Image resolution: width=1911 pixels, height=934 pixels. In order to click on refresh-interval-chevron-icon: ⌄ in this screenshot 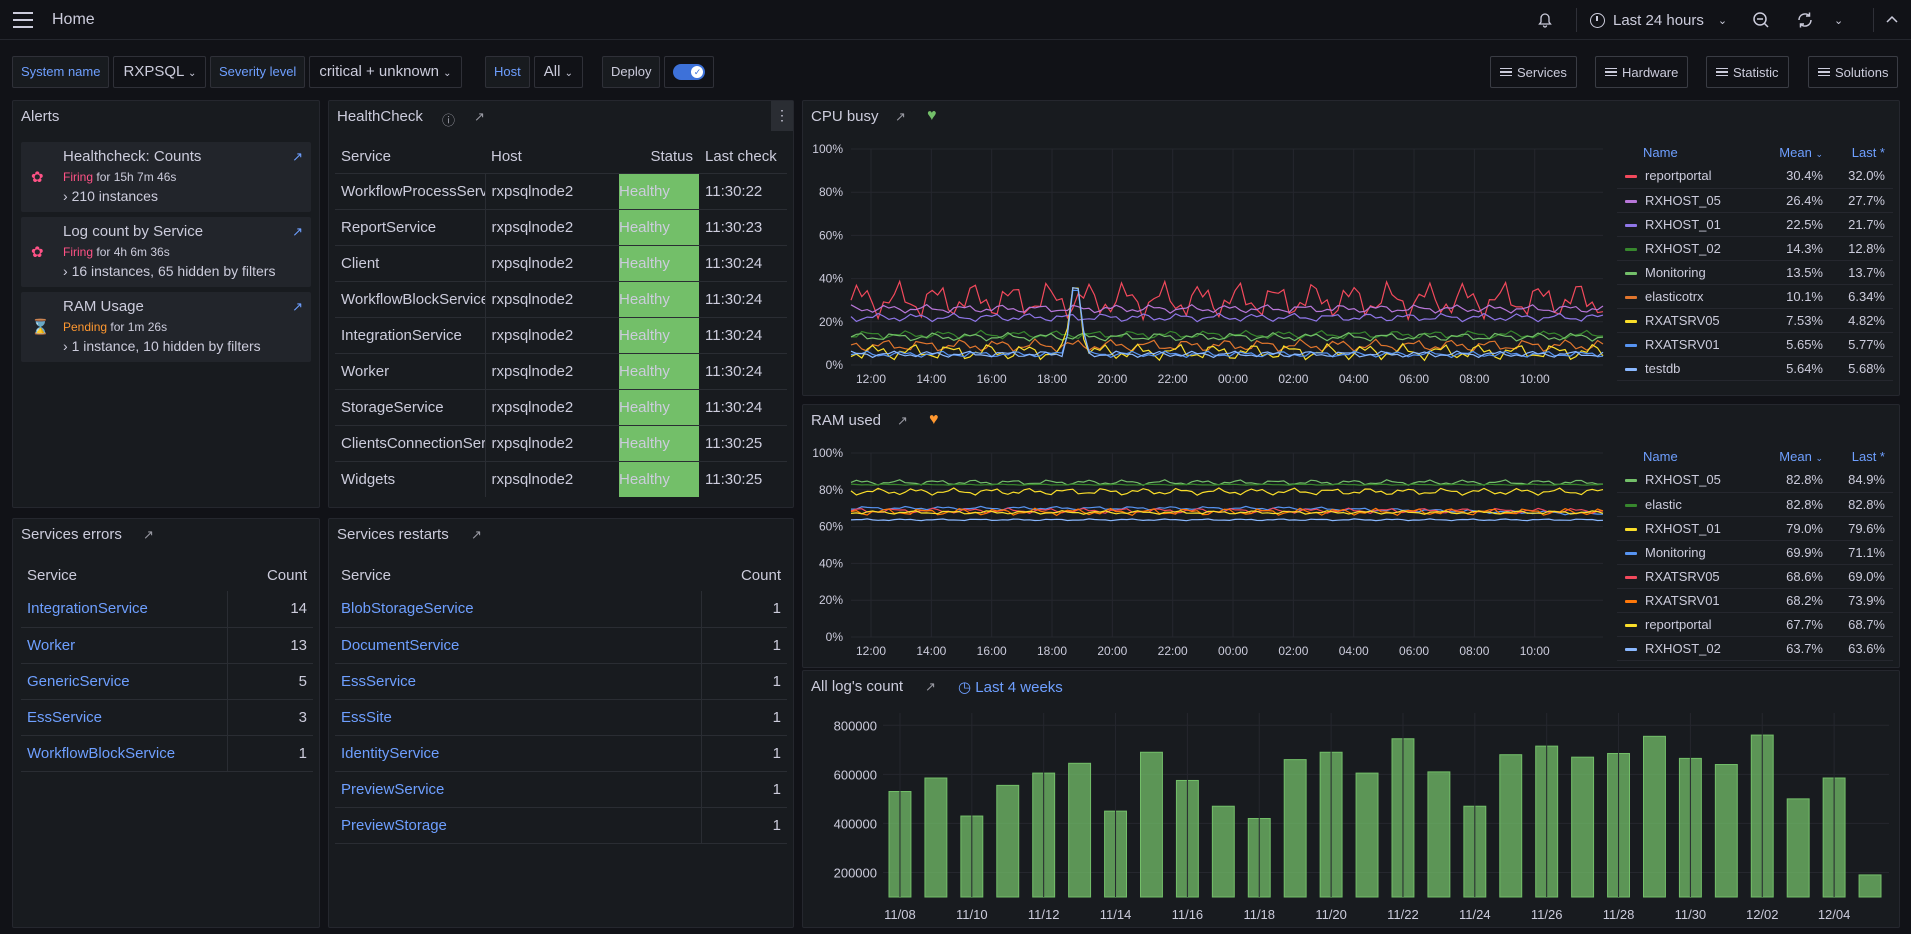, I will do `click(1839, 20)`.